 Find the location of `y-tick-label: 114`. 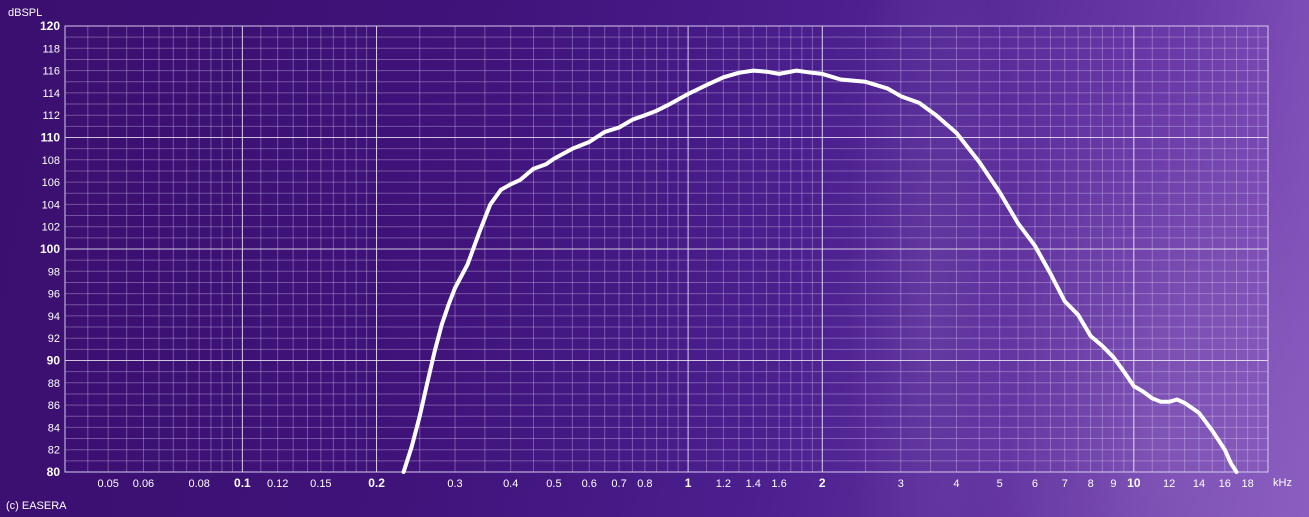

y-tick-label: 114 is located at coordinates (51, 94).